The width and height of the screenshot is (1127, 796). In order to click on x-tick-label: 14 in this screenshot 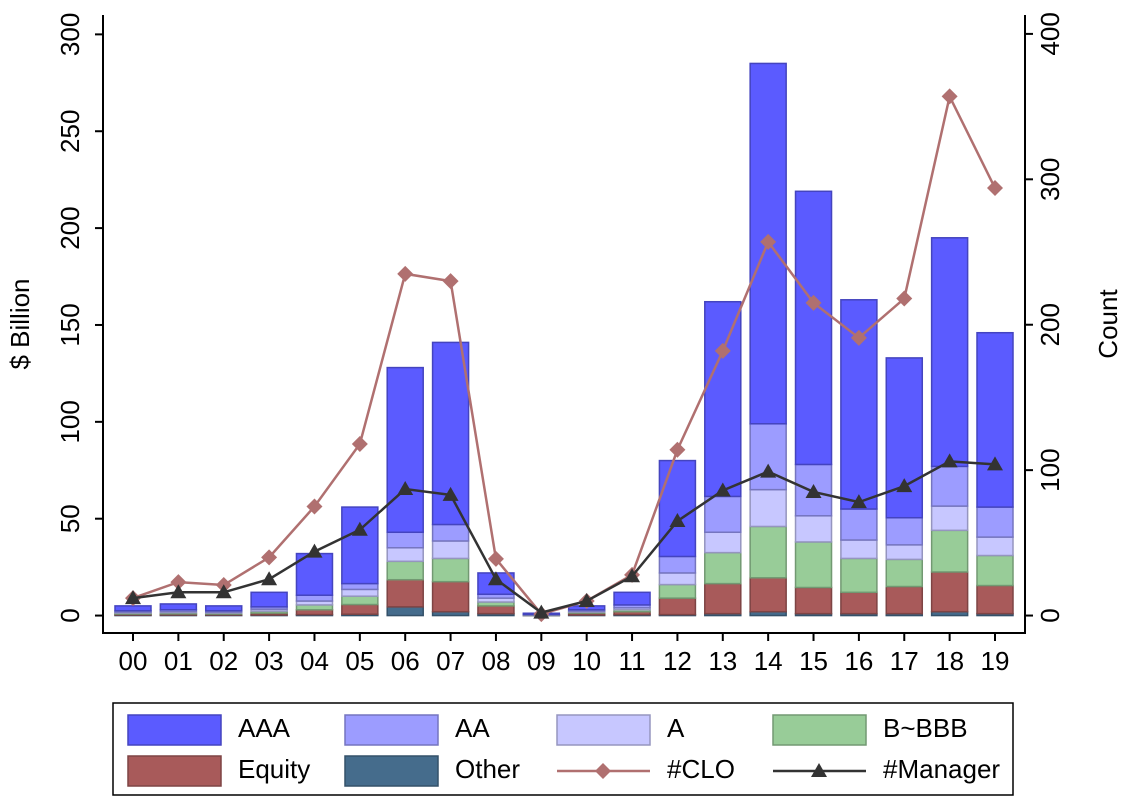, I will do `click(768, 661)`.